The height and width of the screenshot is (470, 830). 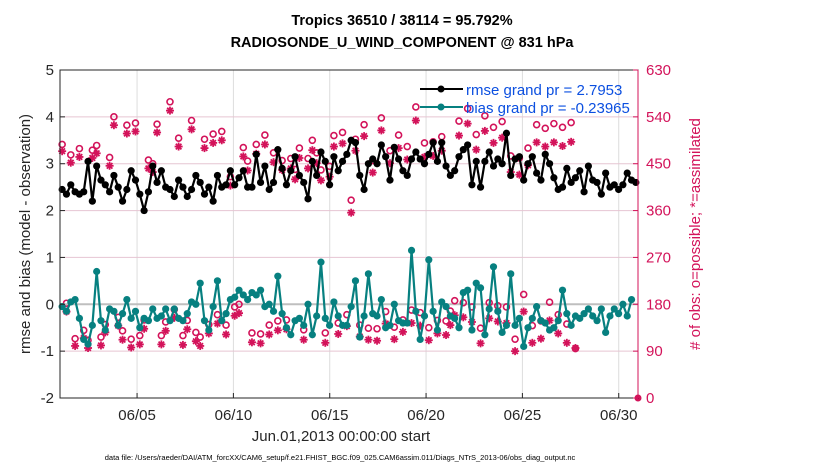 I want to click on y-tick-label: 0, so click(x=50, y=304).